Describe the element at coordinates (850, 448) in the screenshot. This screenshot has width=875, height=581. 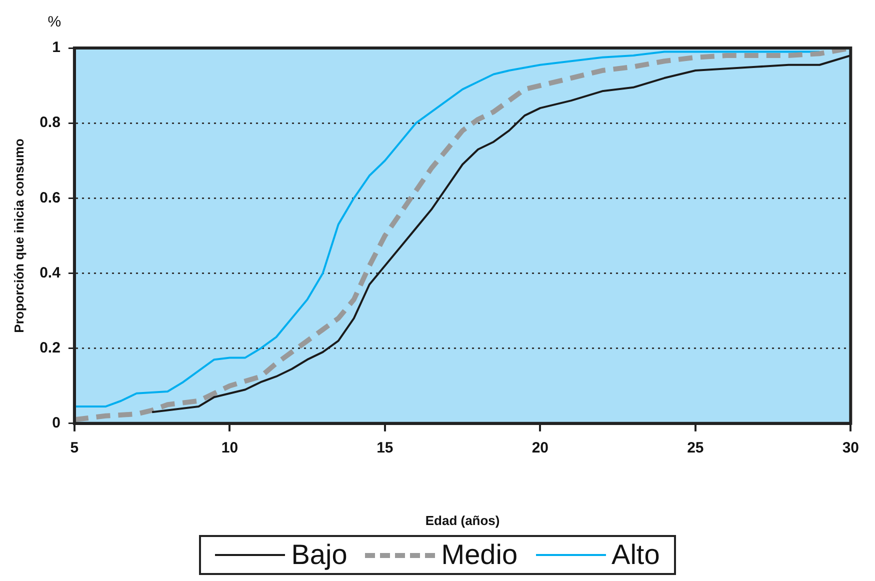
I see `x-tick-label: 30` at that location.